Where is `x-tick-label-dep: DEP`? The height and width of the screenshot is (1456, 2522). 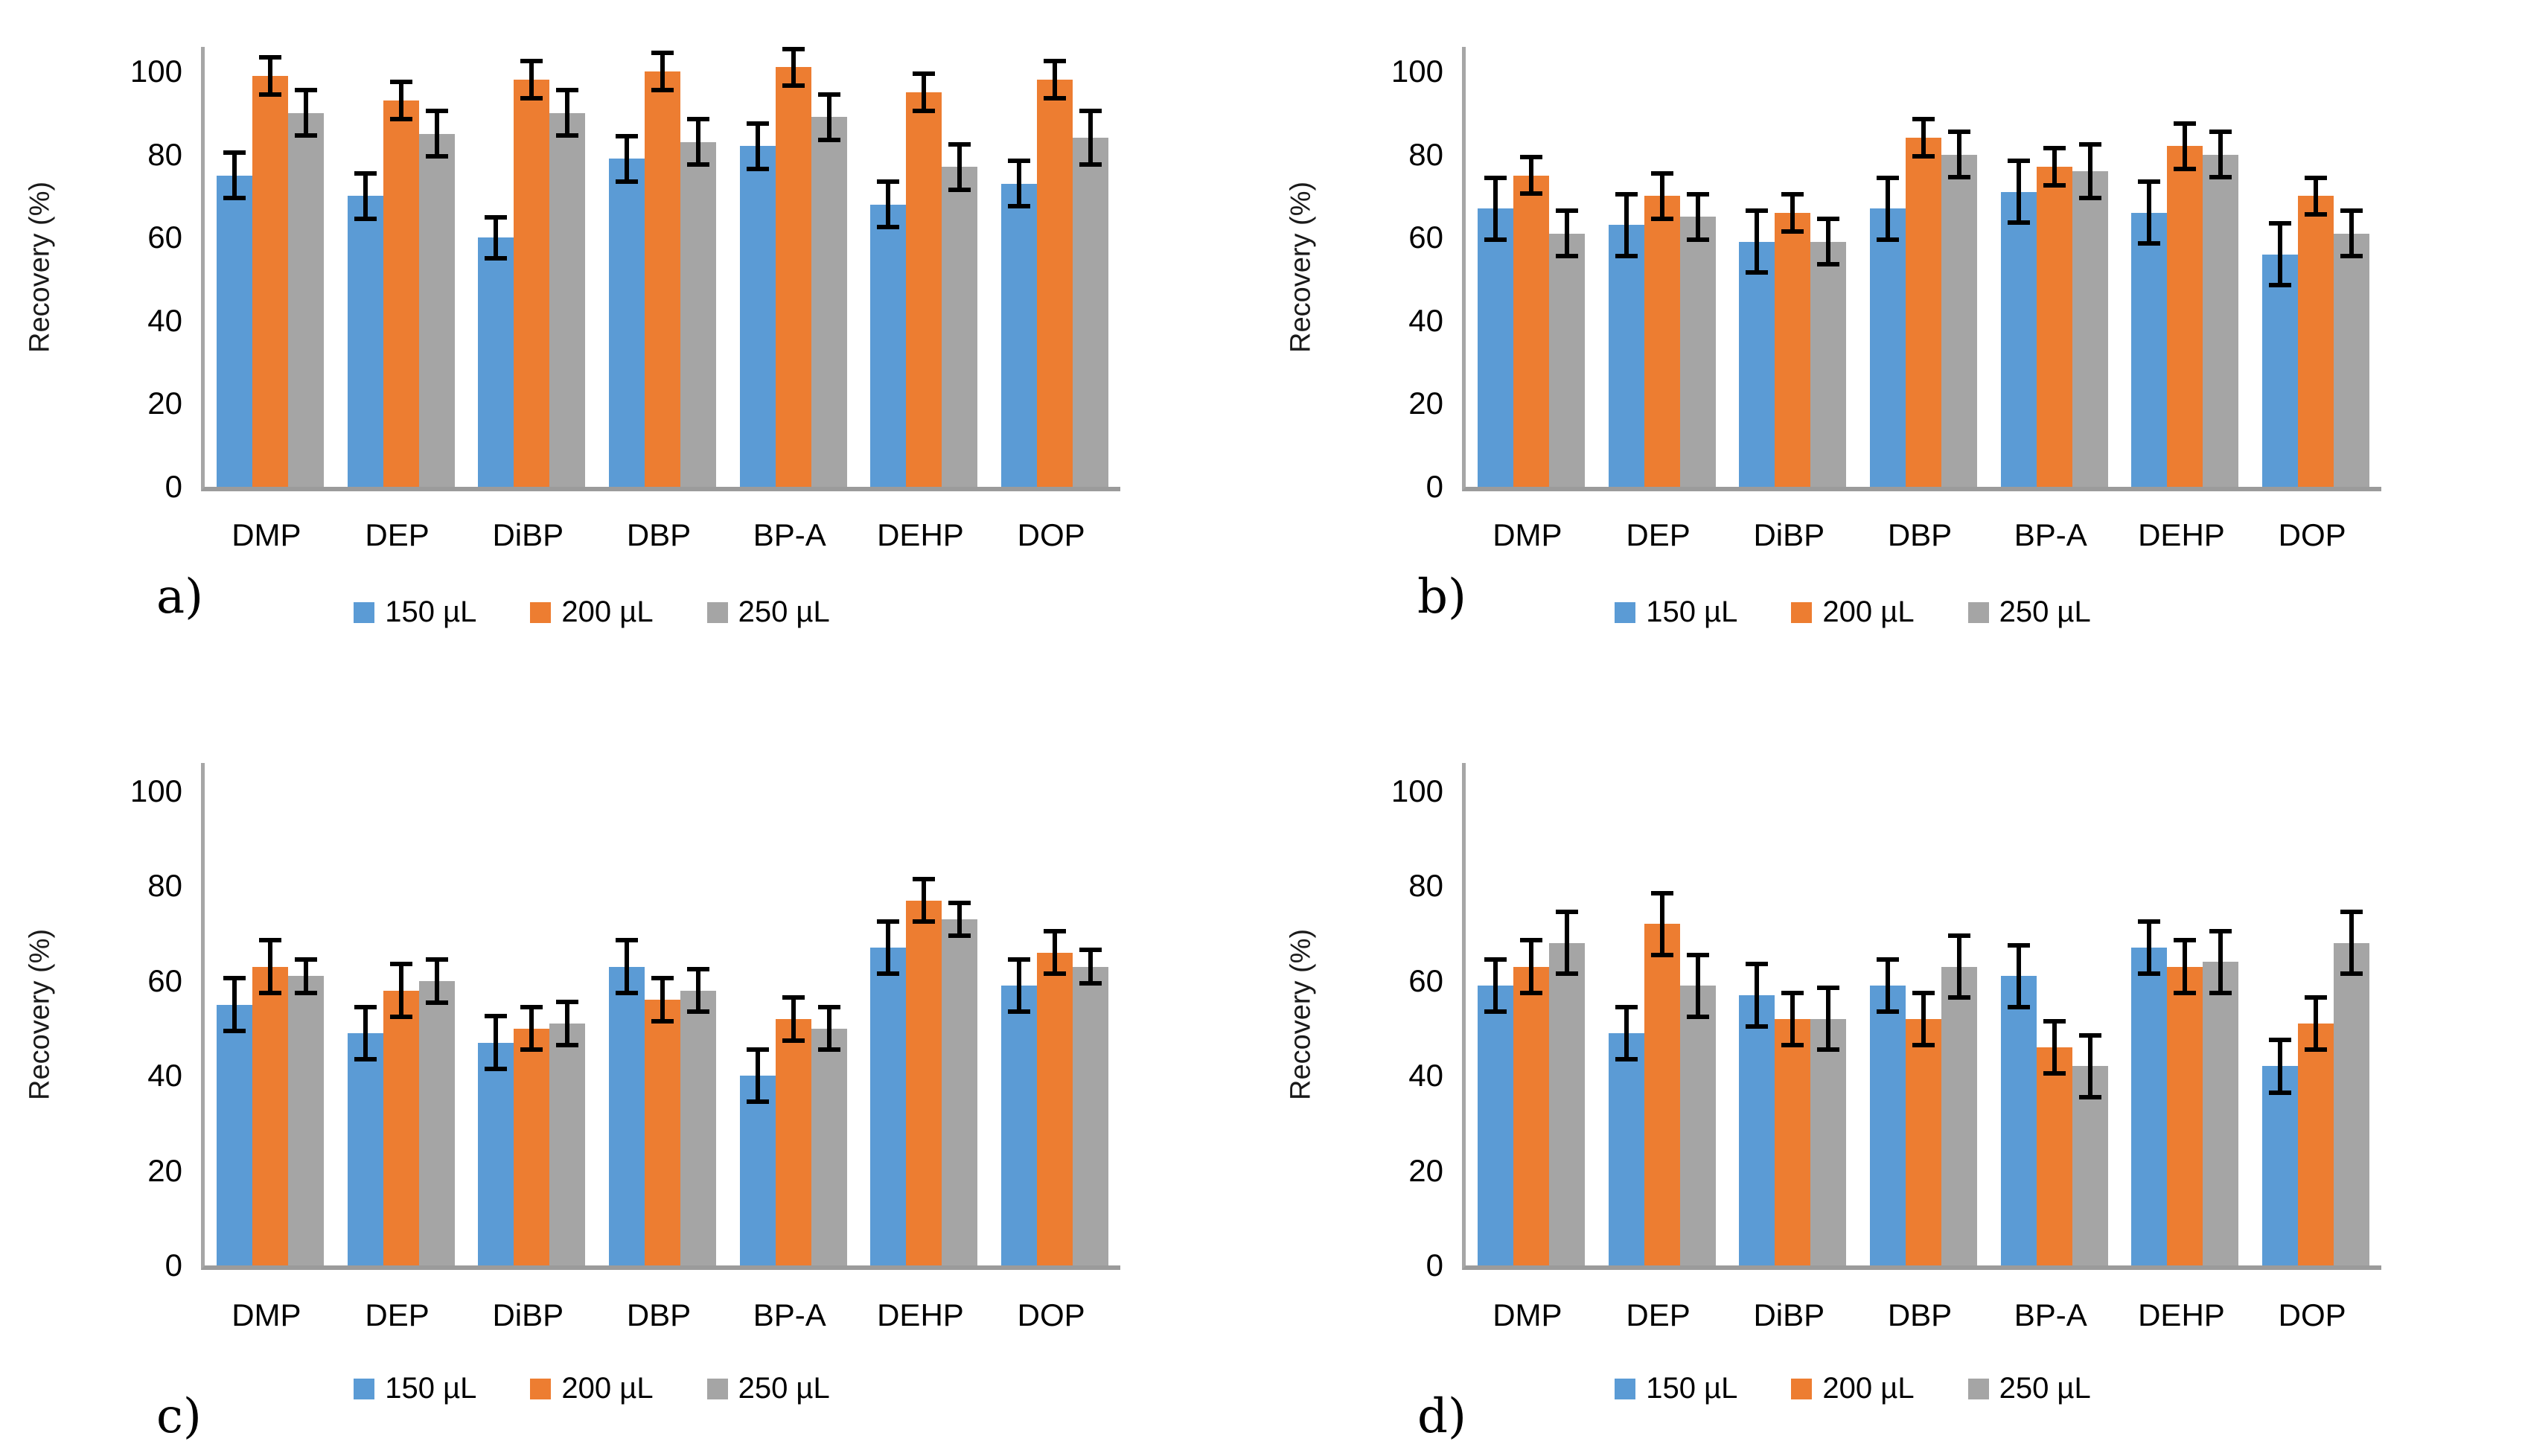 x-tick-label-dep: DEP is located at coordinates (1658, 1314).